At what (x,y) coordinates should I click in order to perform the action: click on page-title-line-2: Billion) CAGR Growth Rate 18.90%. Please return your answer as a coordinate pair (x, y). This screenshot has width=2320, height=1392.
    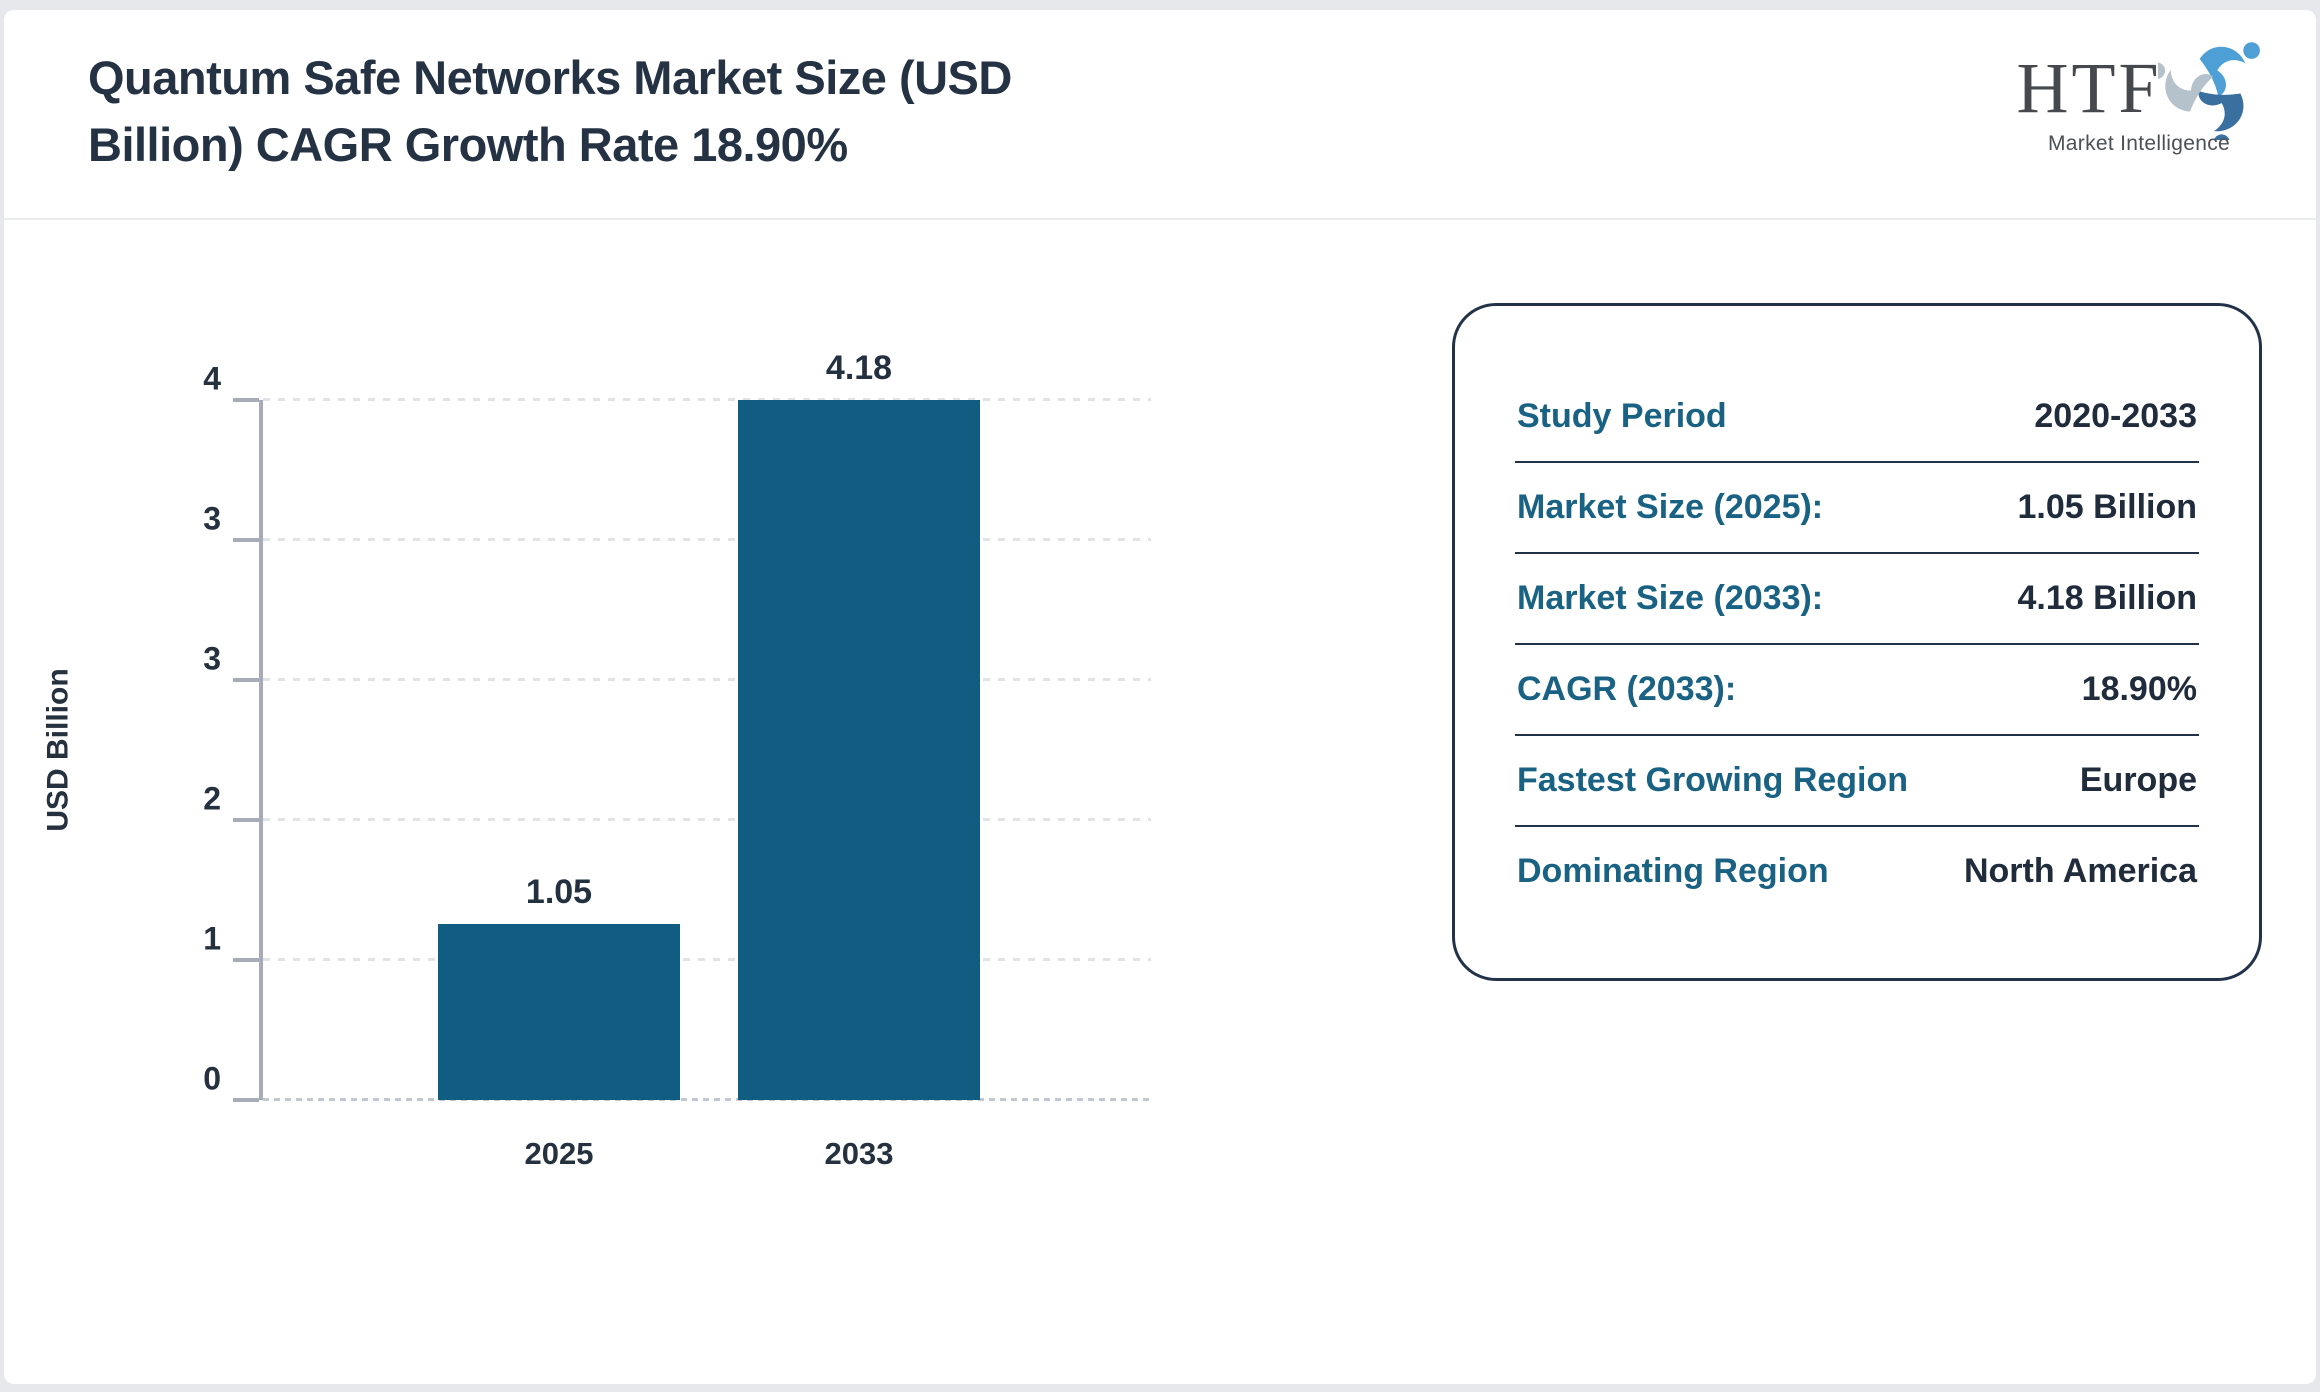
    Looking at the image, I should click on (468, 144).